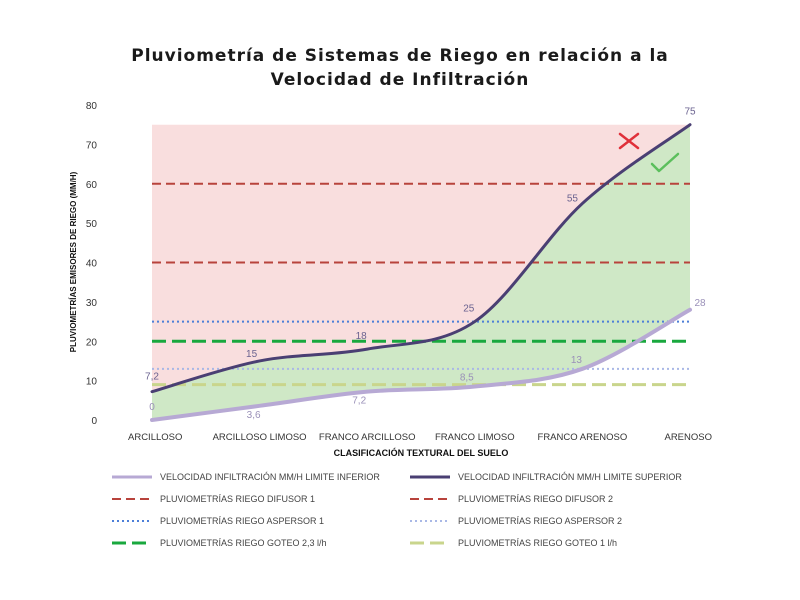 This screenshot has height=600, width=800. Describe the element at coordinates (238, 499) in the screenshot. I see `legend-label: PLUVIOMETRÍAS RIEGO DIFUSOR 1` at that location.